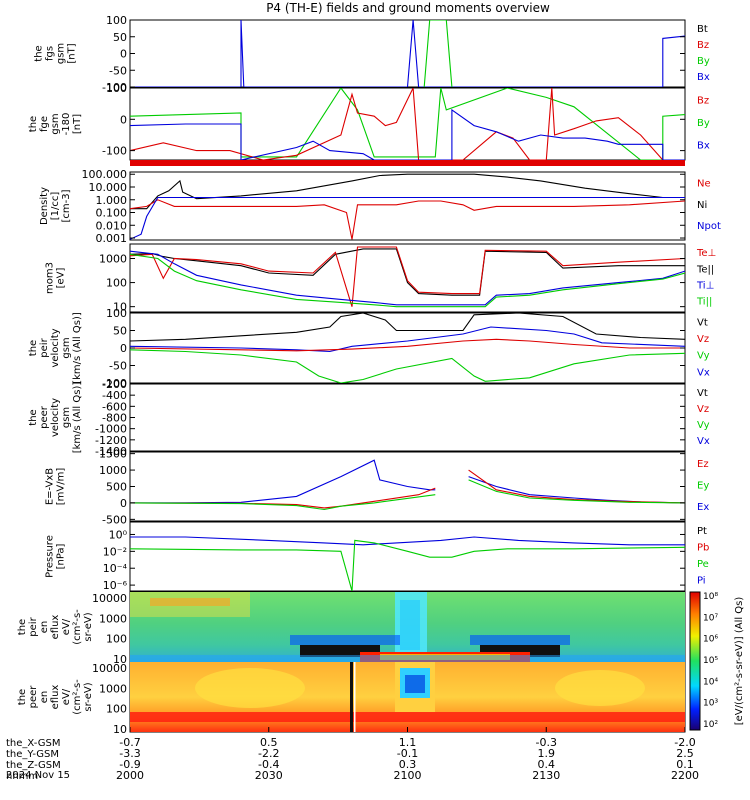  I want to click on series-bz, so click(407, 124).